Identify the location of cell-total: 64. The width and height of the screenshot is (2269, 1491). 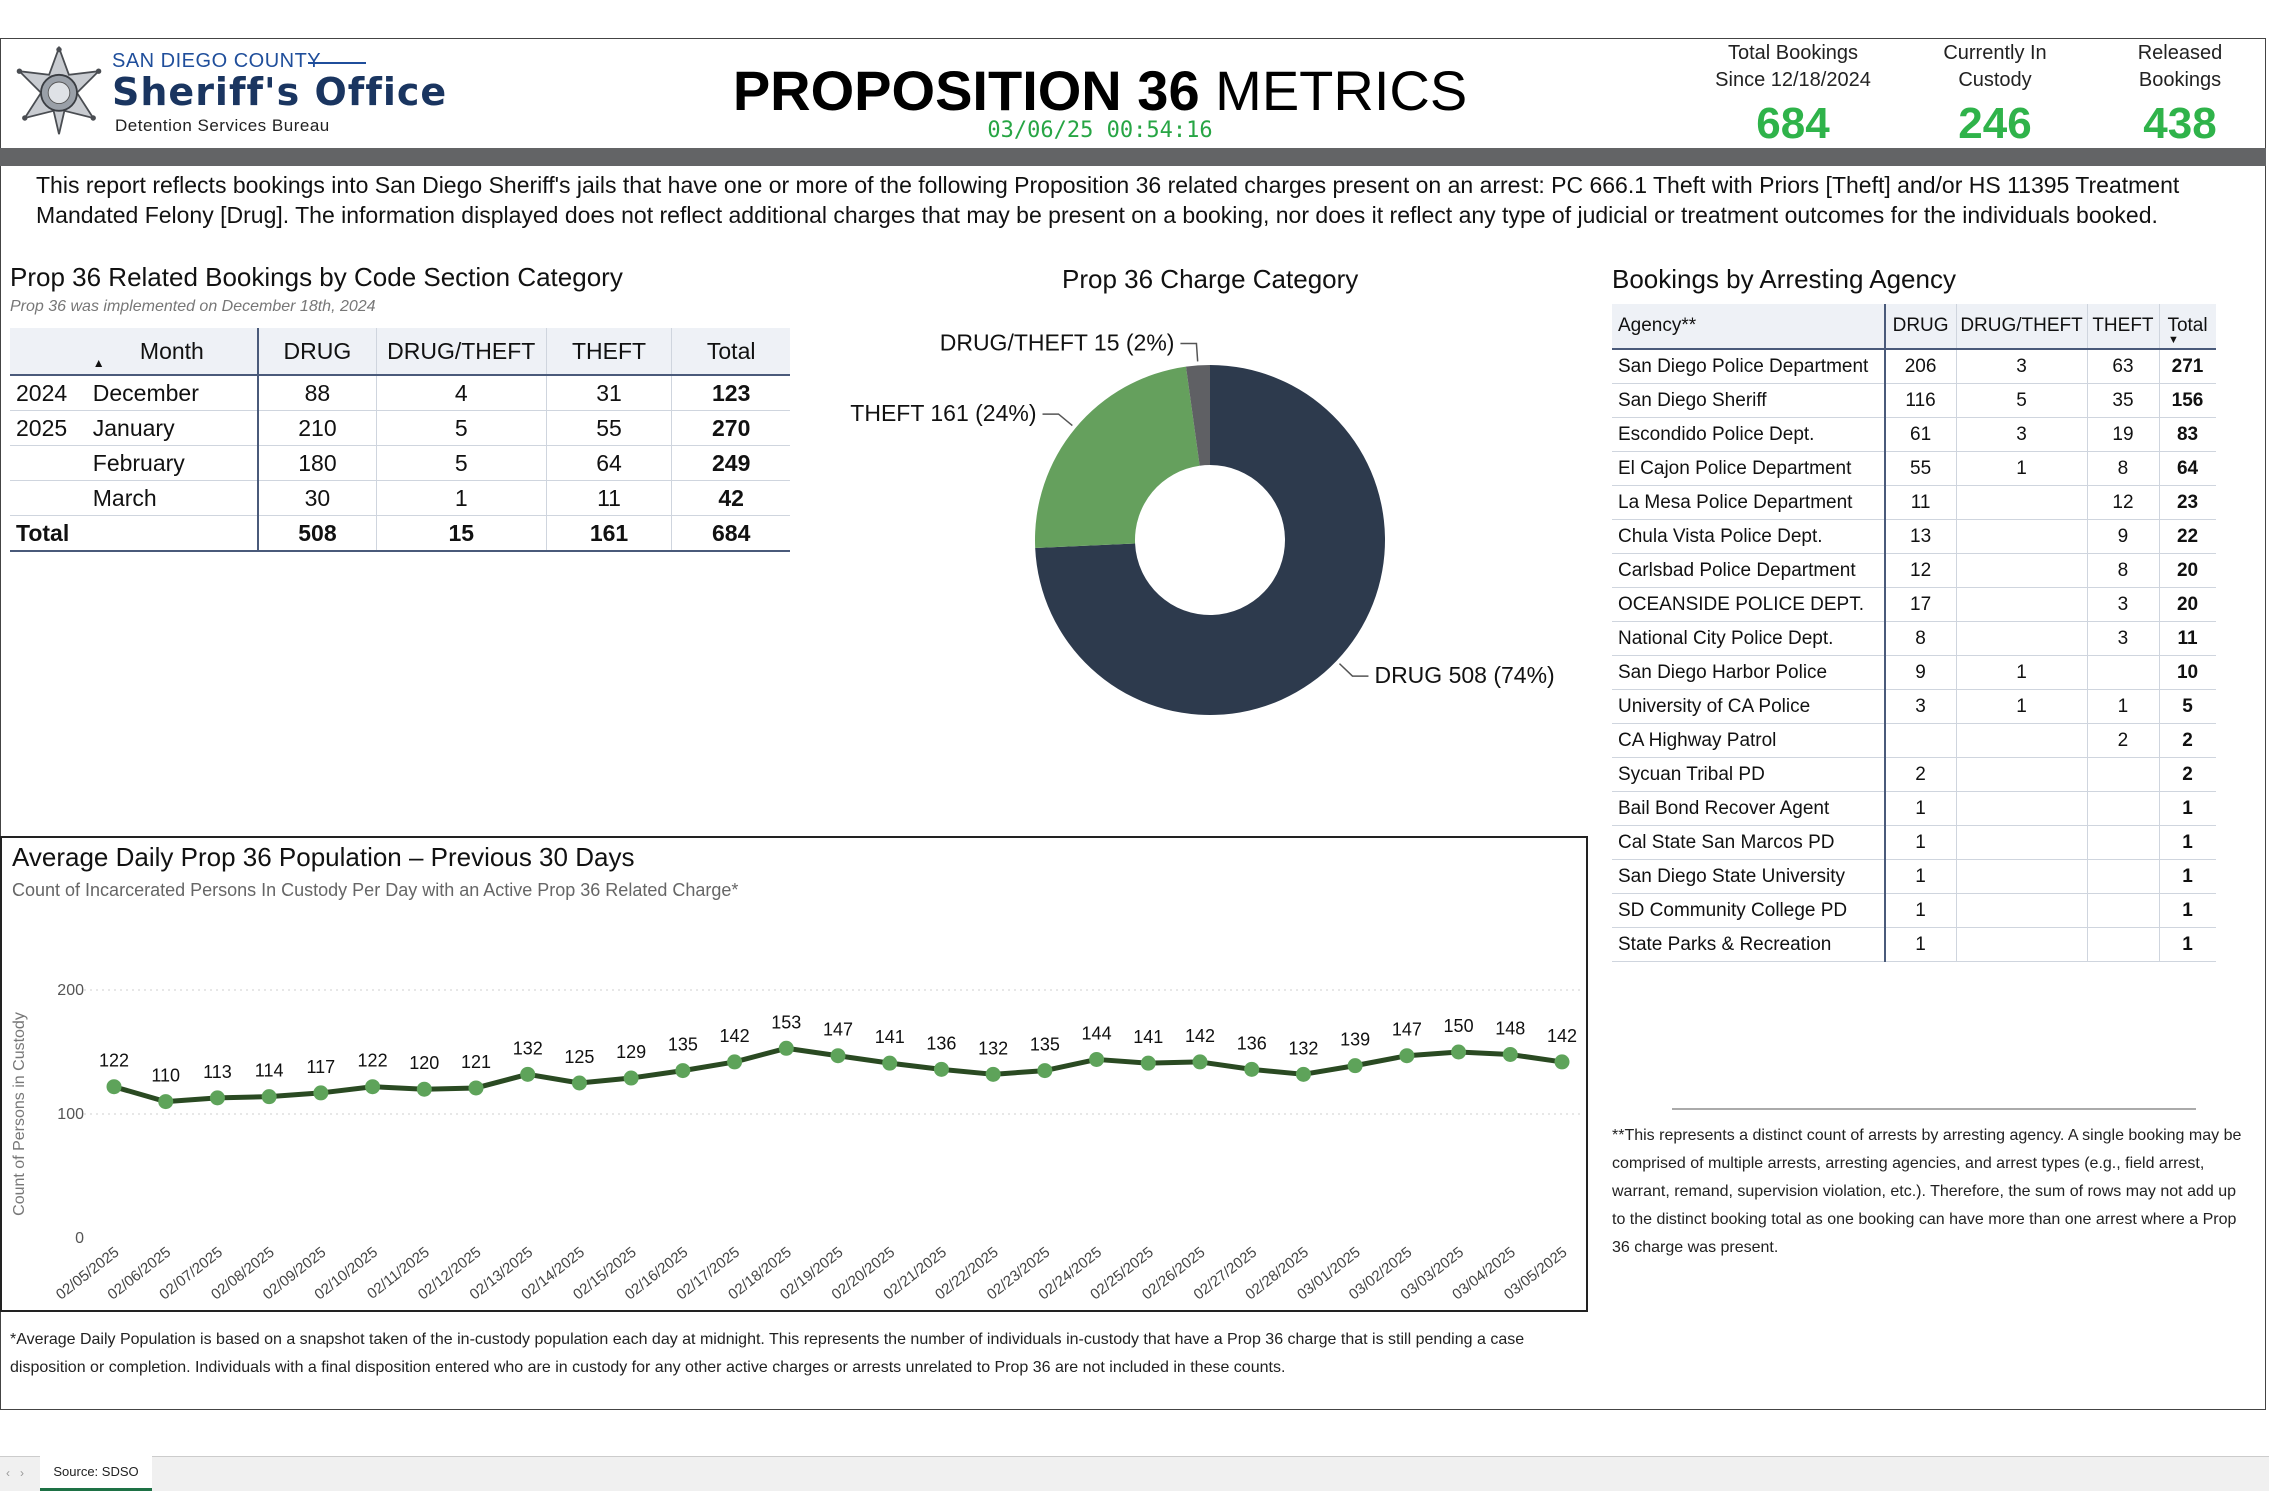
(2187, 468).